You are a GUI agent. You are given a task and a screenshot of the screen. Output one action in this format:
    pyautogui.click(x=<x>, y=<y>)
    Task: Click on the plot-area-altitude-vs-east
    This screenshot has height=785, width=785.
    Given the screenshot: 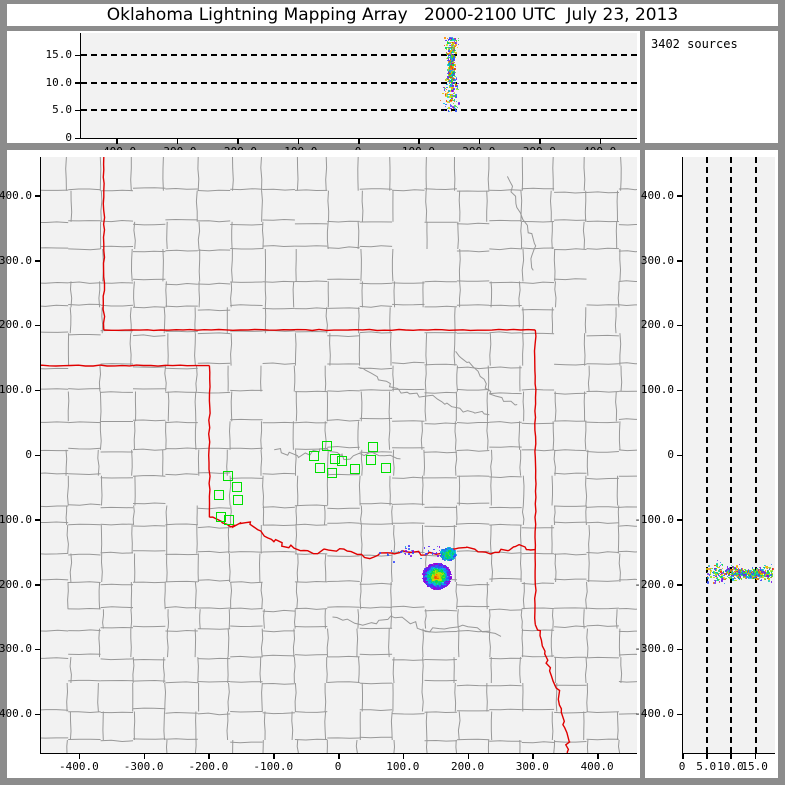 What is the action you would take?
    pyautogui.click(x=358, y=86)
    